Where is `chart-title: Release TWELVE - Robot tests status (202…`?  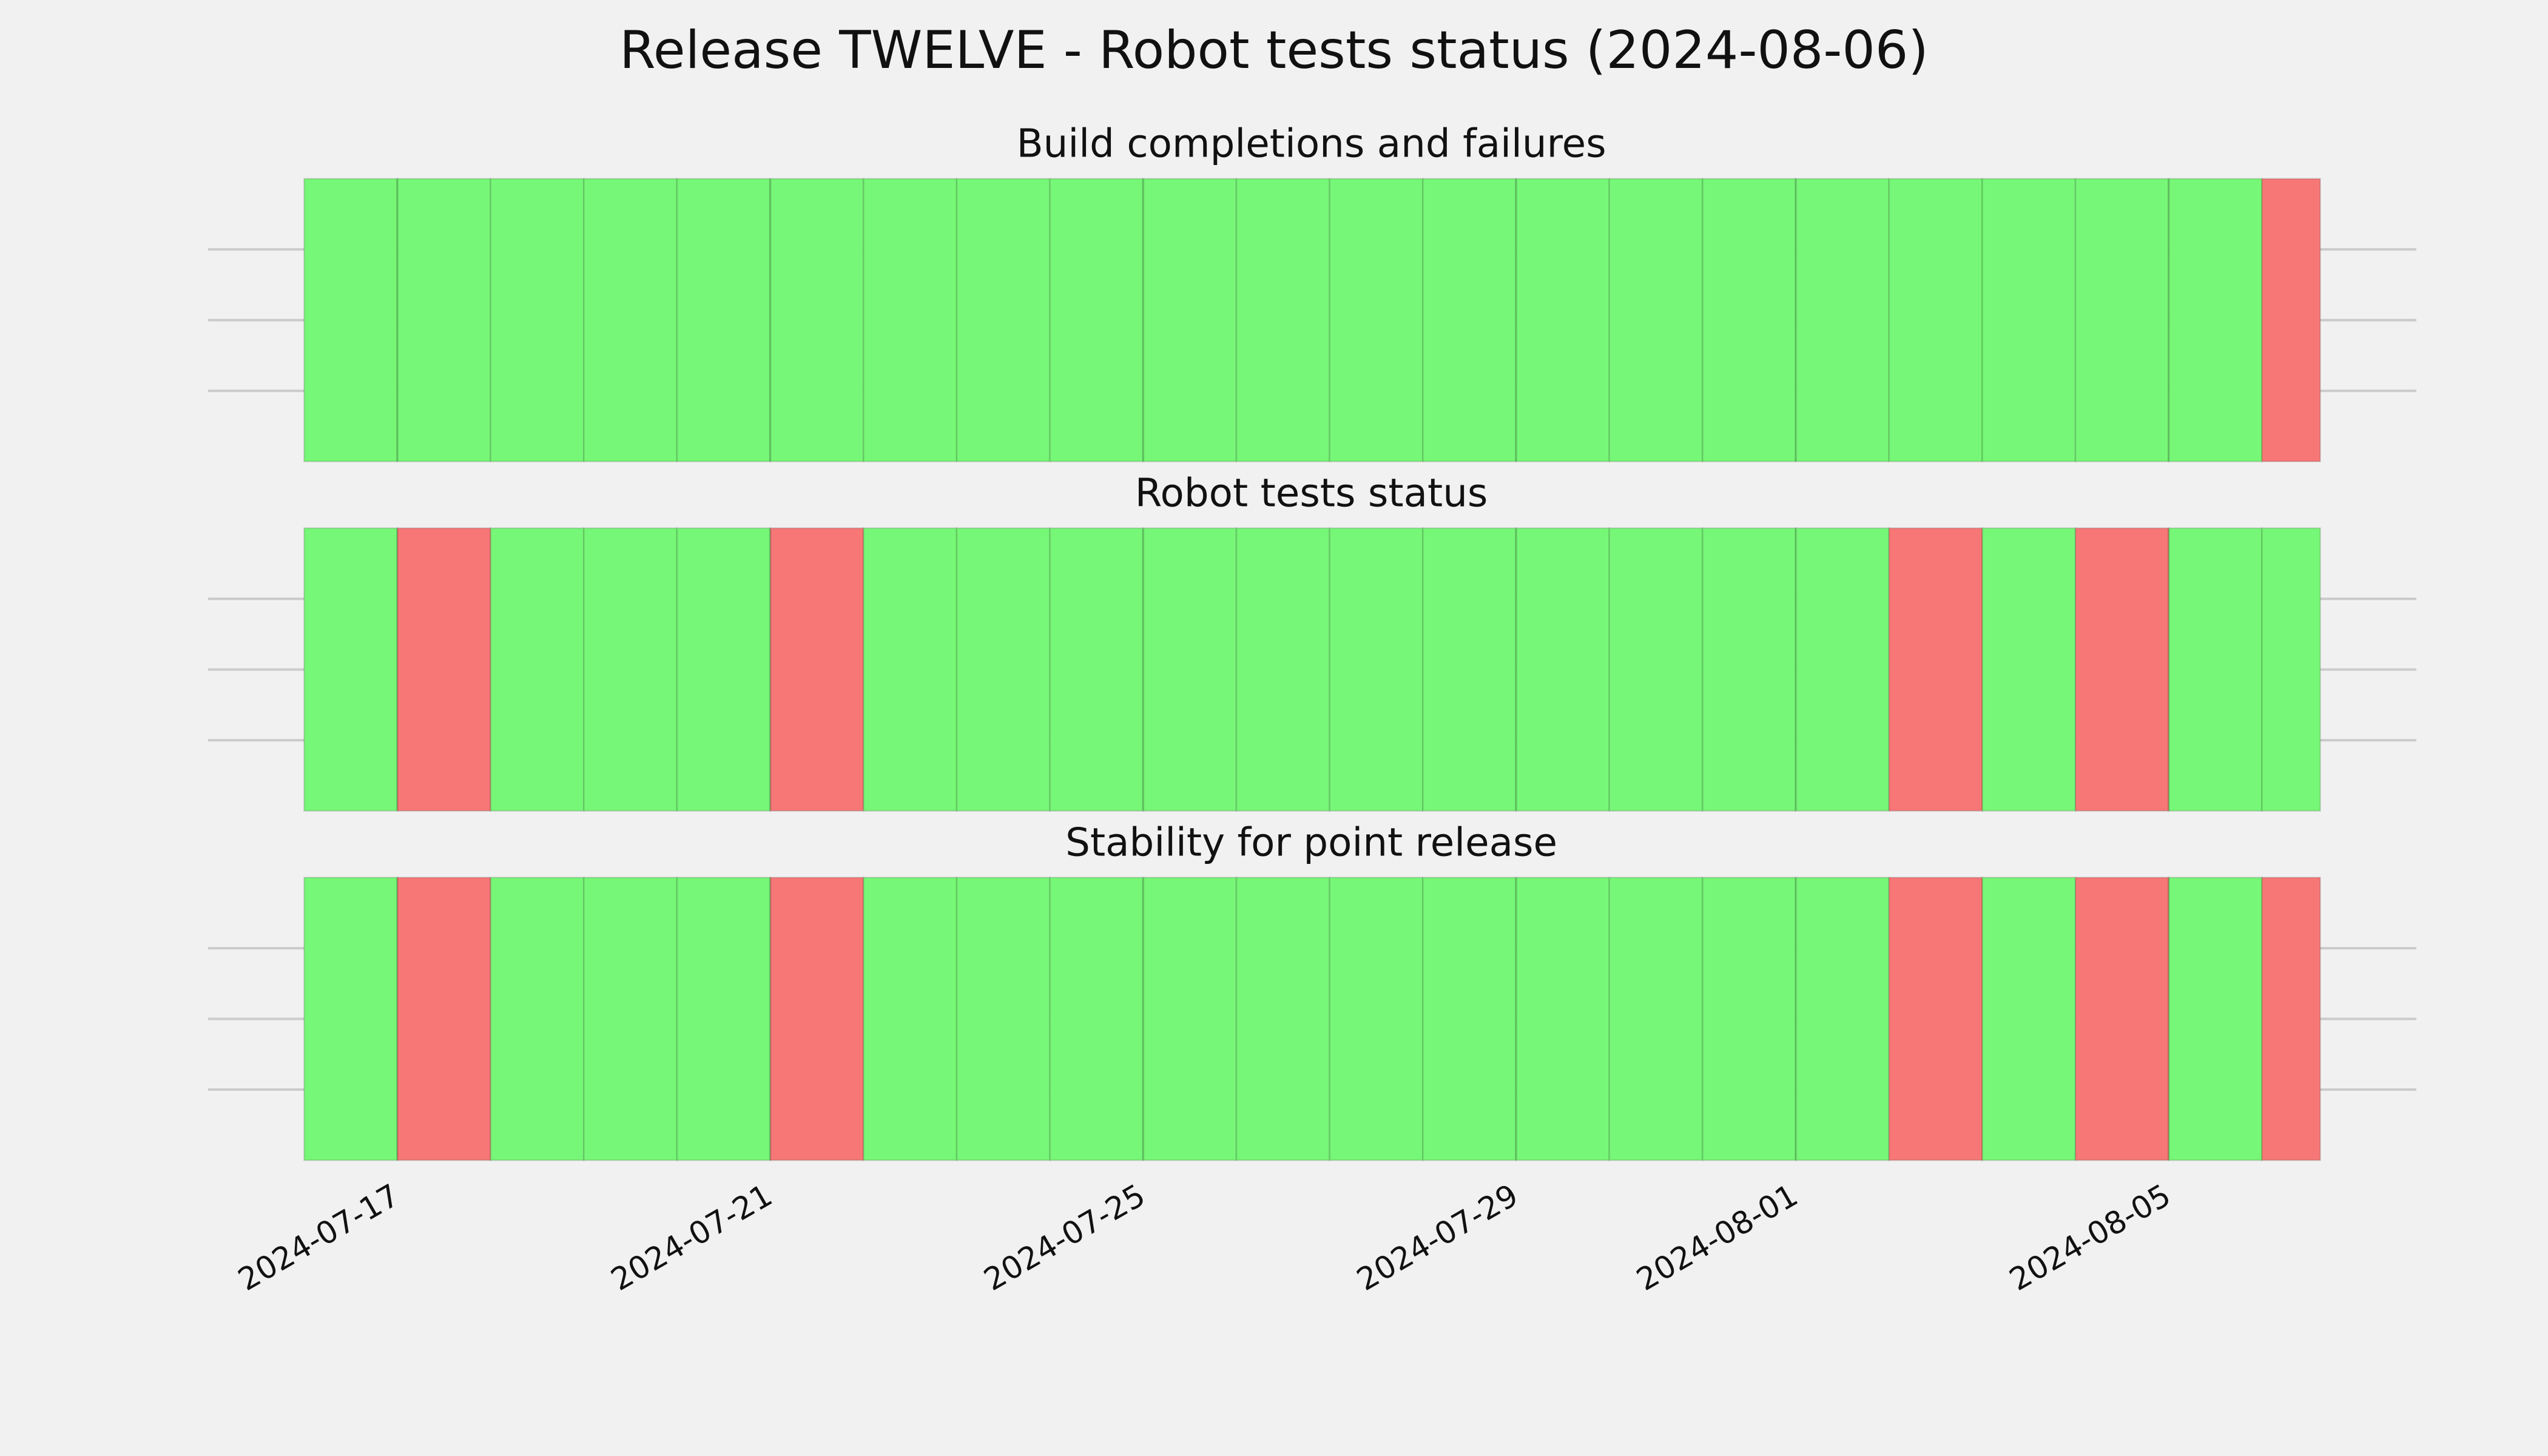 chart-title: Release TWELVE - Robot tests status (202… is located at coordinates (1274, 50).